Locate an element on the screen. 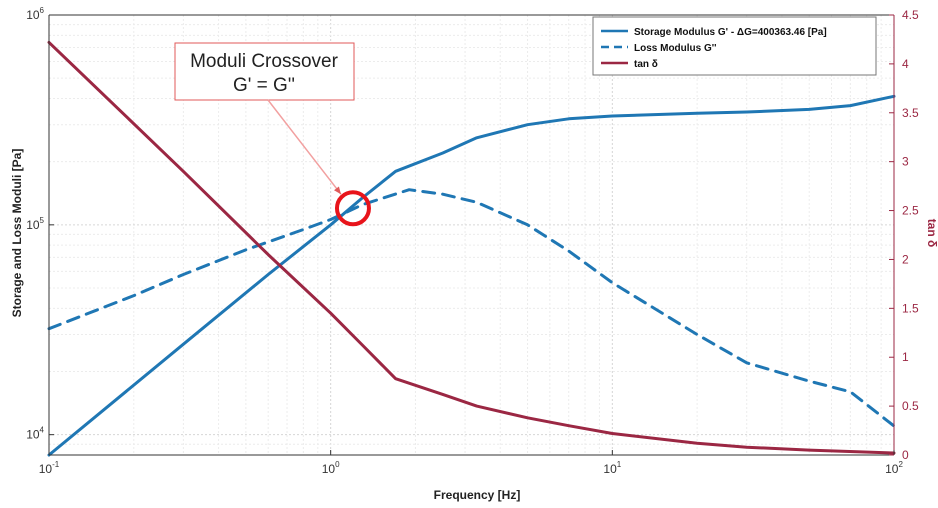  y-left-tick-label: 10⁶ is located at coordinates (35, 14).